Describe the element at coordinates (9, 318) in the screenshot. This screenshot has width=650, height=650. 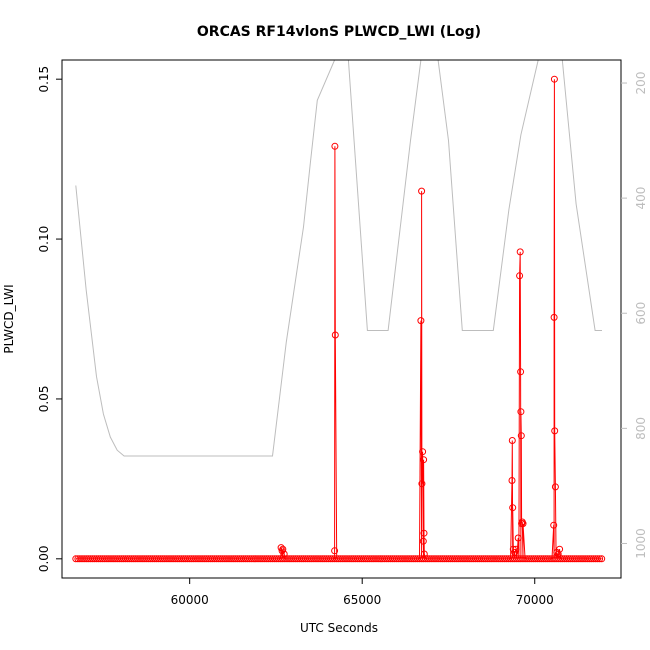
I see `y-axis-title: PLWCD_LWI` at that location.